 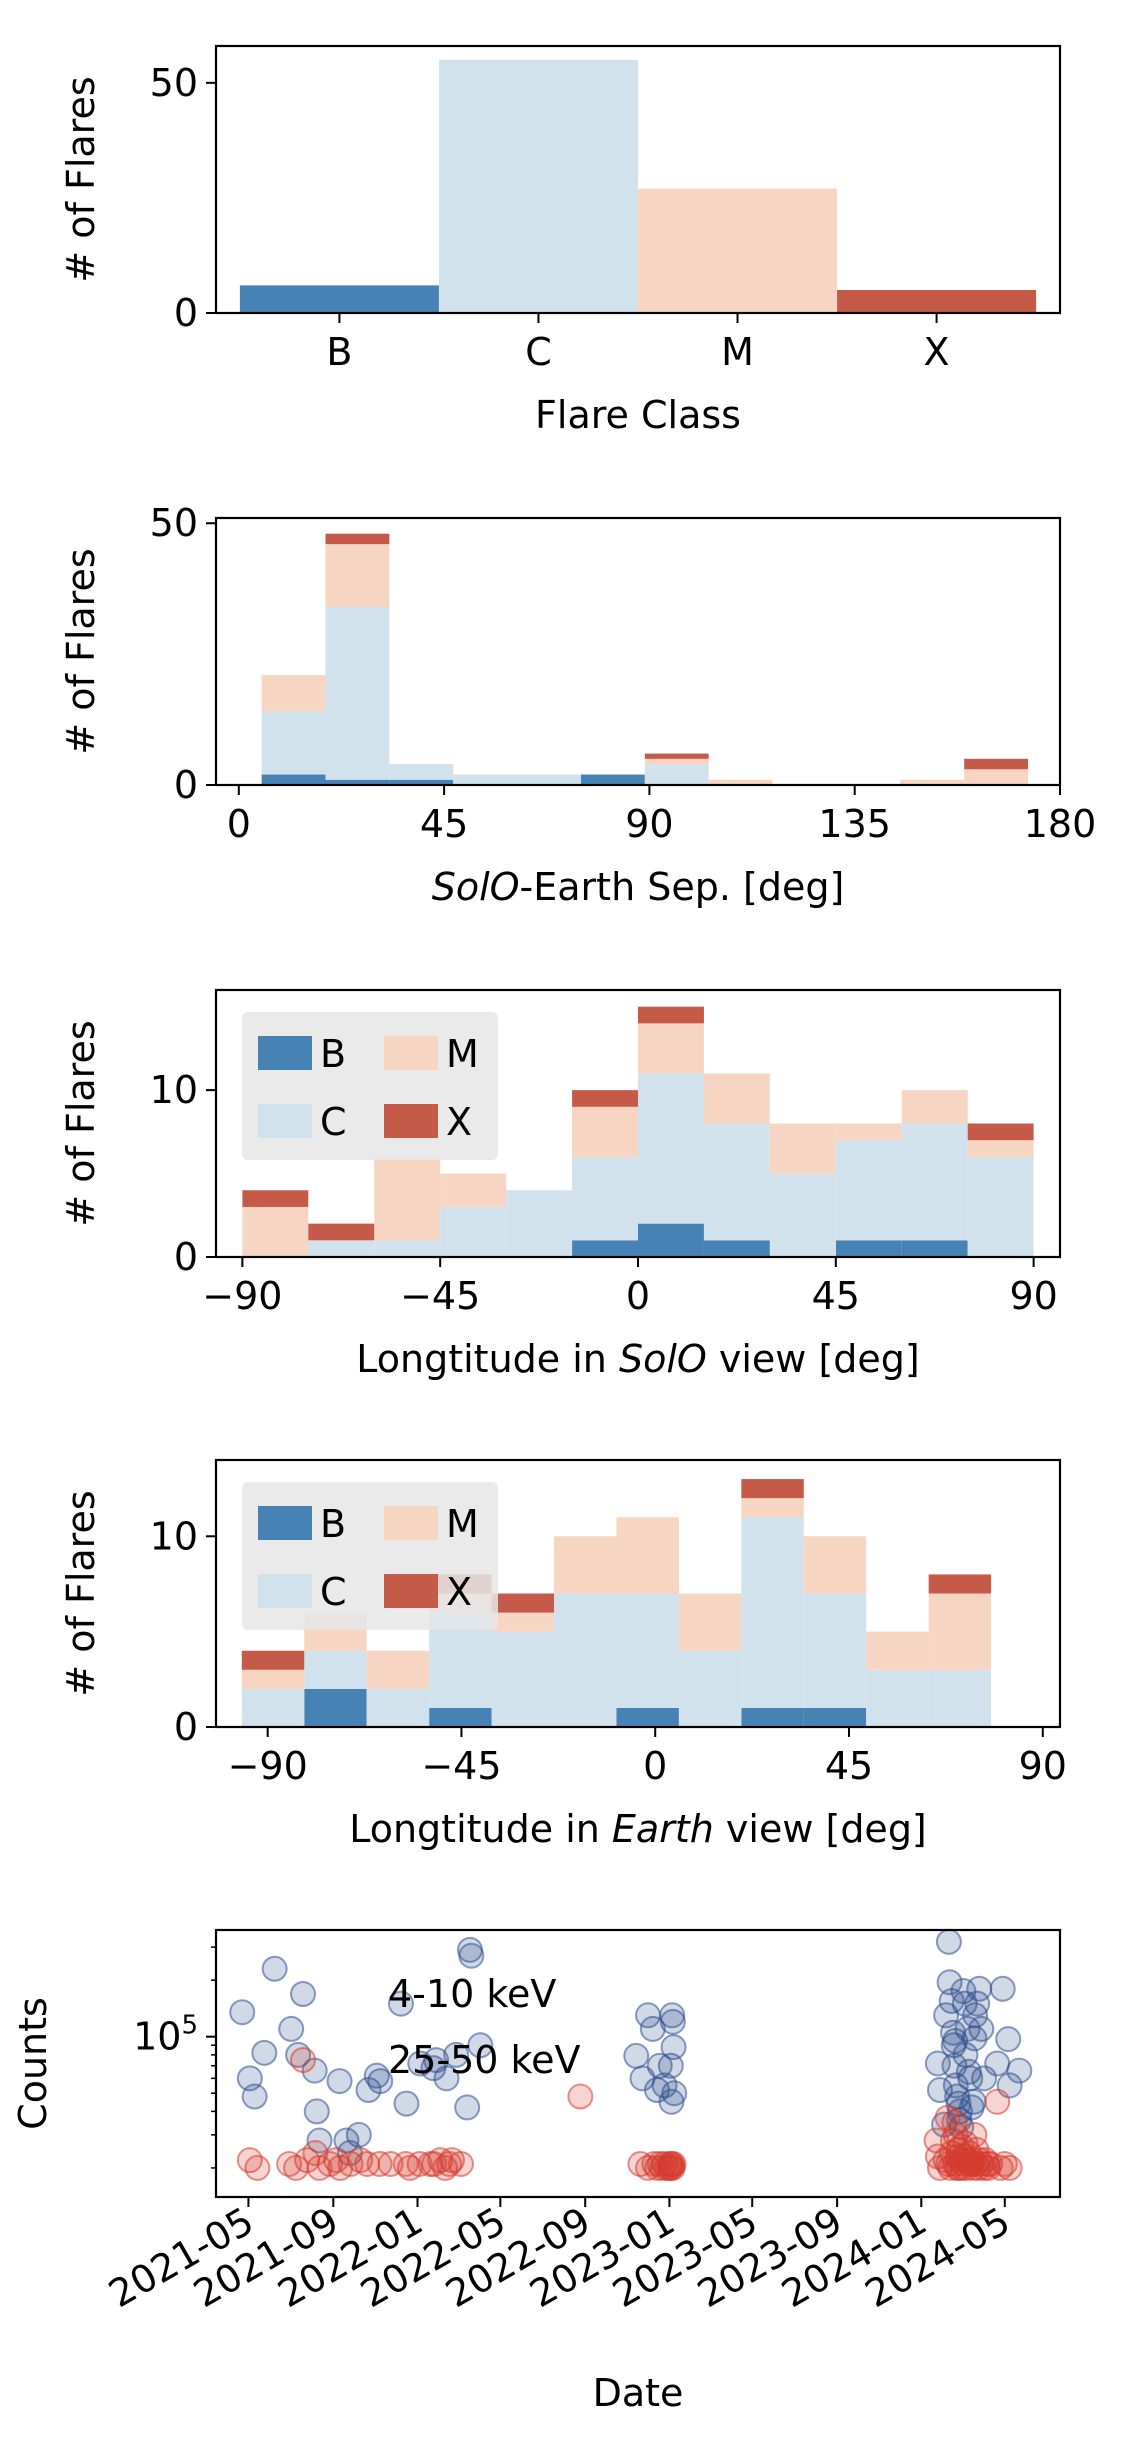 I want to click on y-tick-label: 10, so click(x=174, y=1536).